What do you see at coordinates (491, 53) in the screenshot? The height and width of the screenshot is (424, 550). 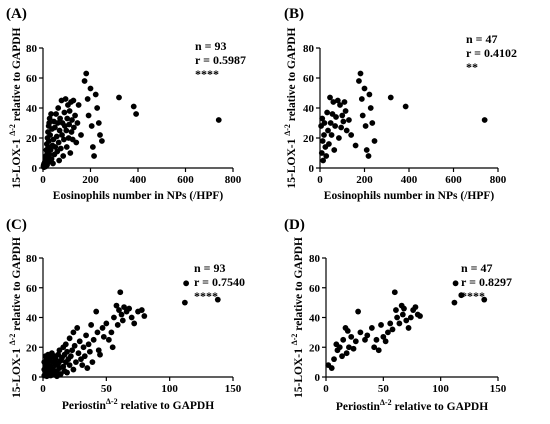 I see `stat-line: r = 0.4102` at bounding box center [491, 53].